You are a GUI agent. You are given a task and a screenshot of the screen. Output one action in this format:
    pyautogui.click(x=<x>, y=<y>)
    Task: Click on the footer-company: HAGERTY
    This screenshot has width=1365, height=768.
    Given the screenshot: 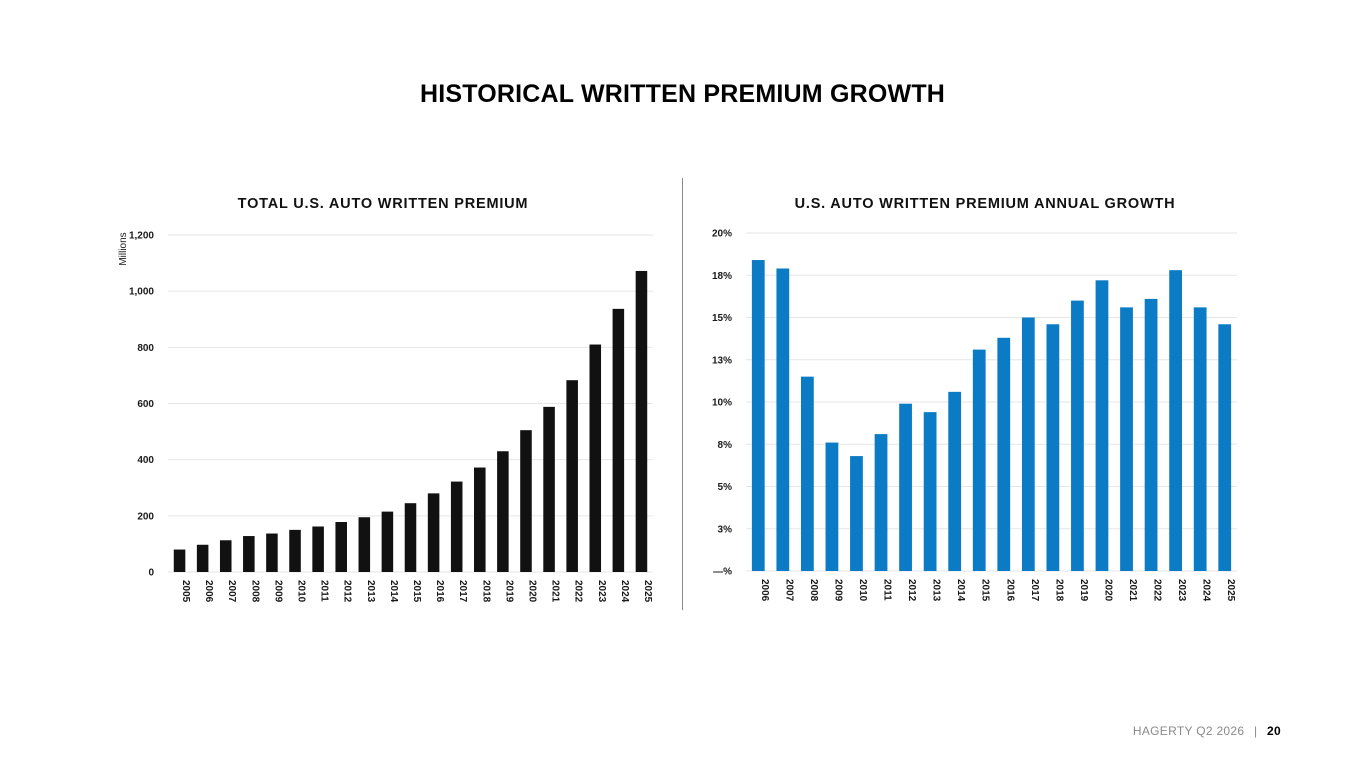 What is the action you would take?
    pyautogui.click(x=1162, y=731)
    